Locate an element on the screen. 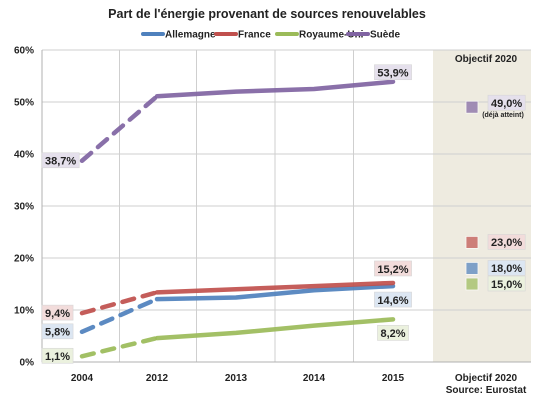 Image resolution: width=534 pixels, height=400 pixels. y-tick-label: 10% is located at coordinates (24, 311).